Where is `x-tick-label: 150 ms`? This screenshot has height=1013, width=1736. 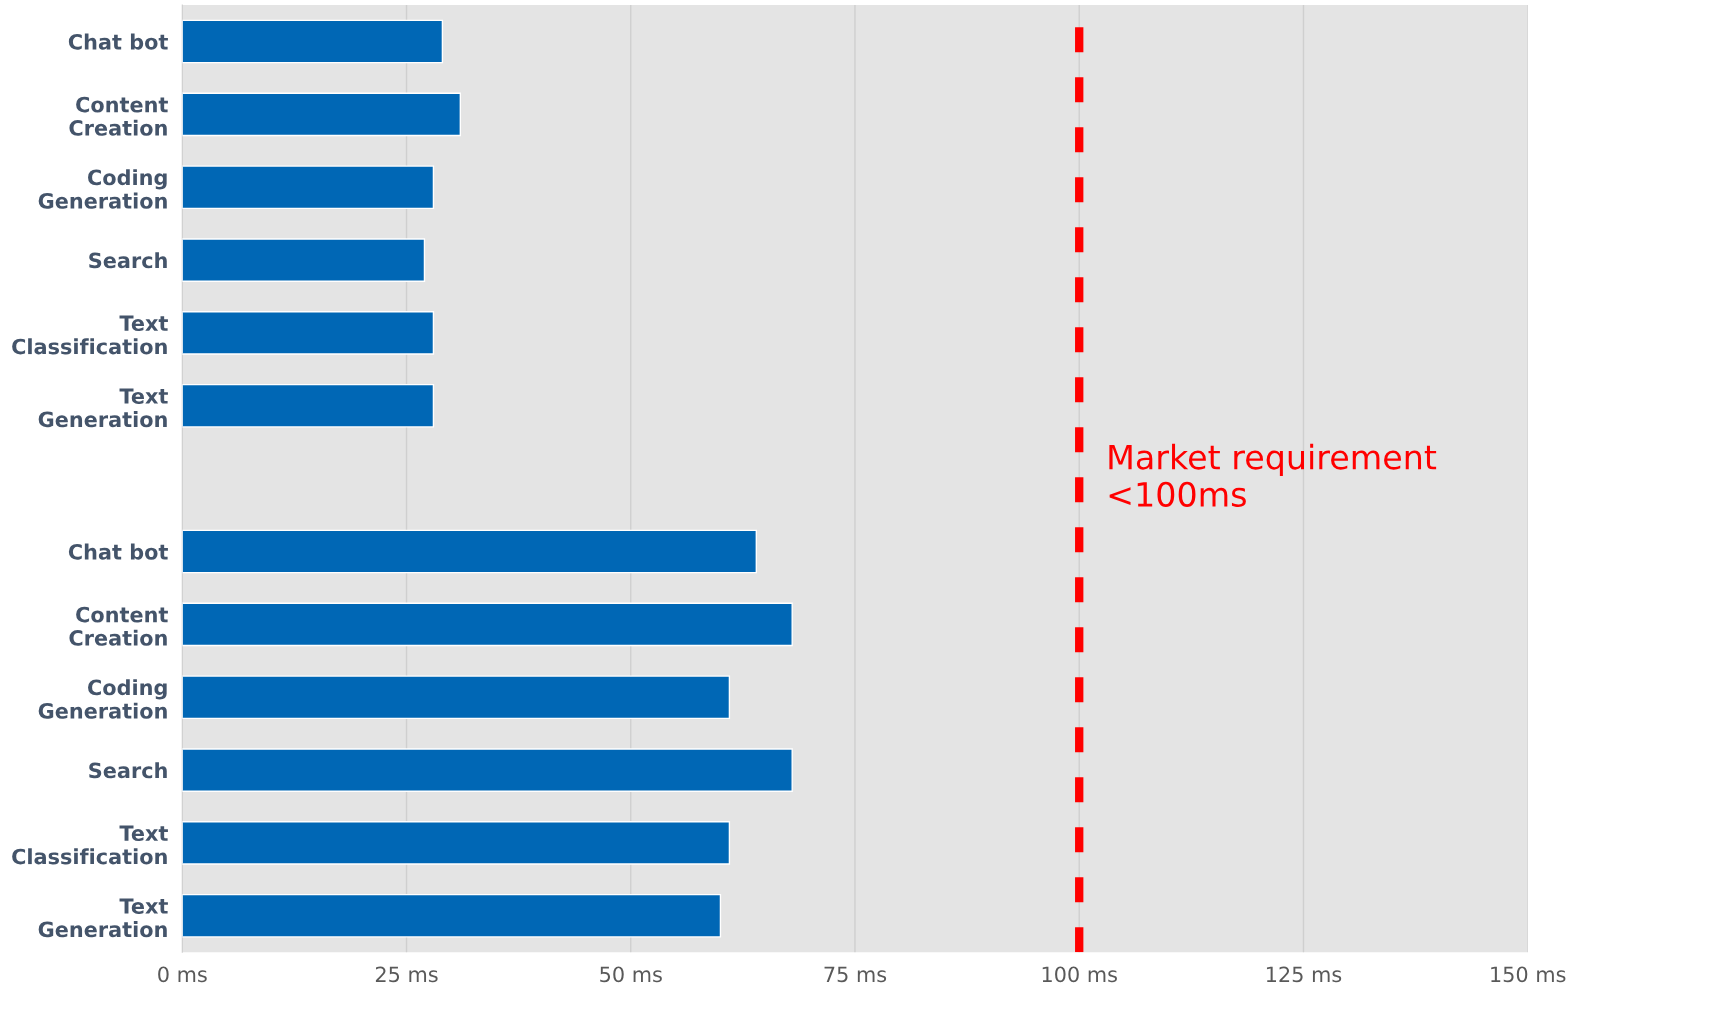 x-tick-label: 150 ms is located at coordinates (1528, 974).